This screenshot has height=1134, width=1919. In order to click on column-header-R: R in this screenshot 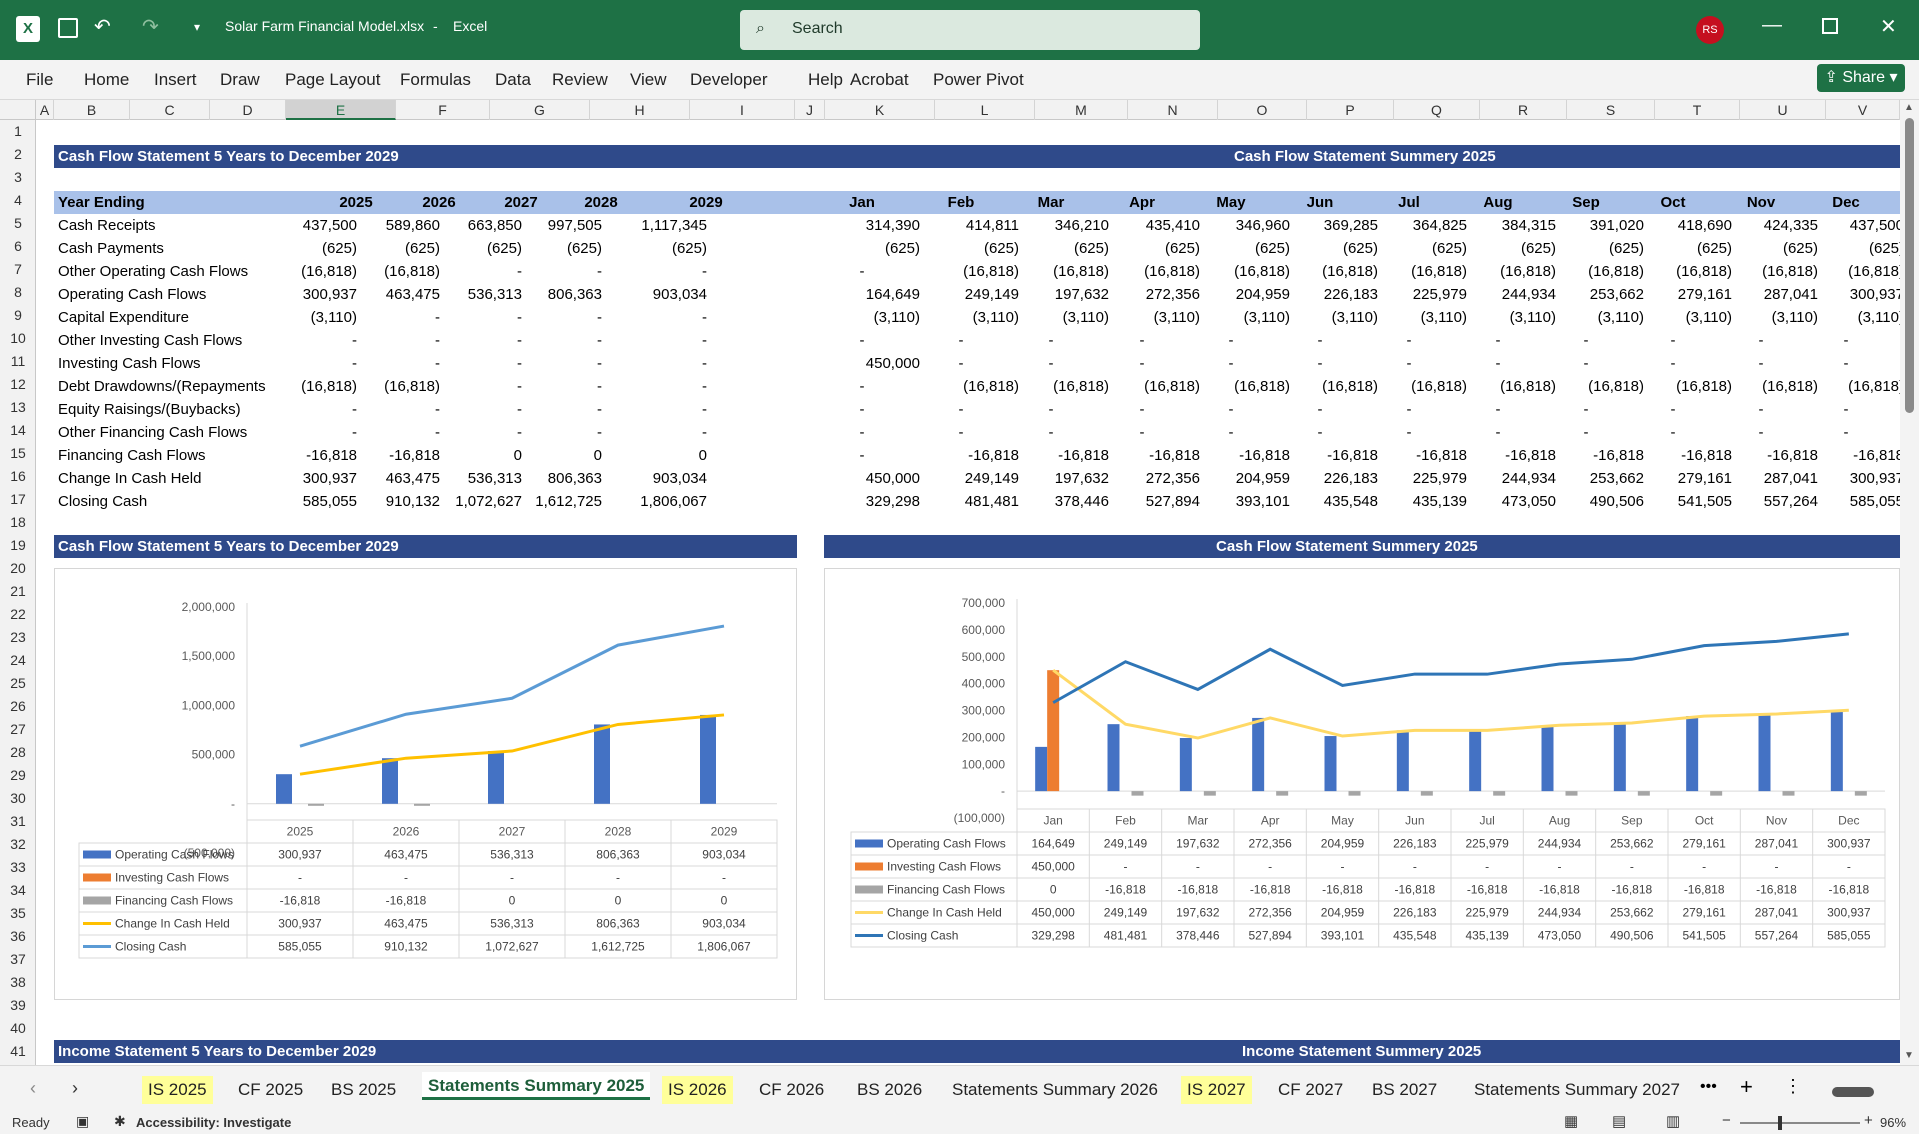, I will do `click(1523, 110)`.